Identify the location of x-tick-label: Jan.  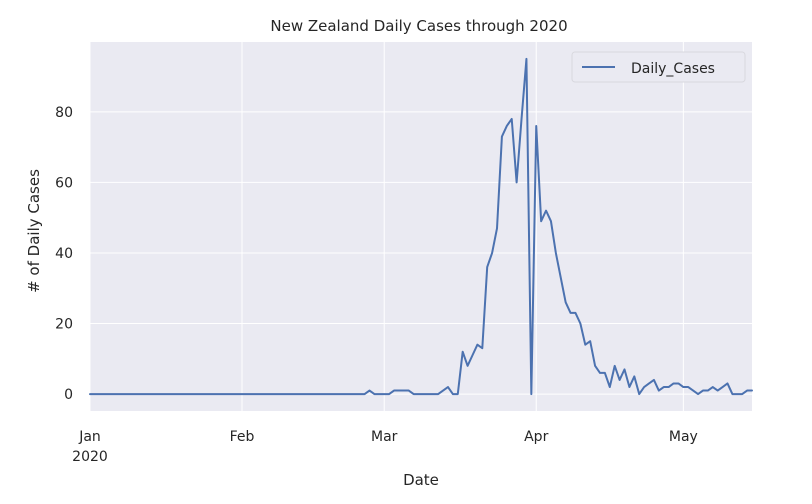
(89, 437).